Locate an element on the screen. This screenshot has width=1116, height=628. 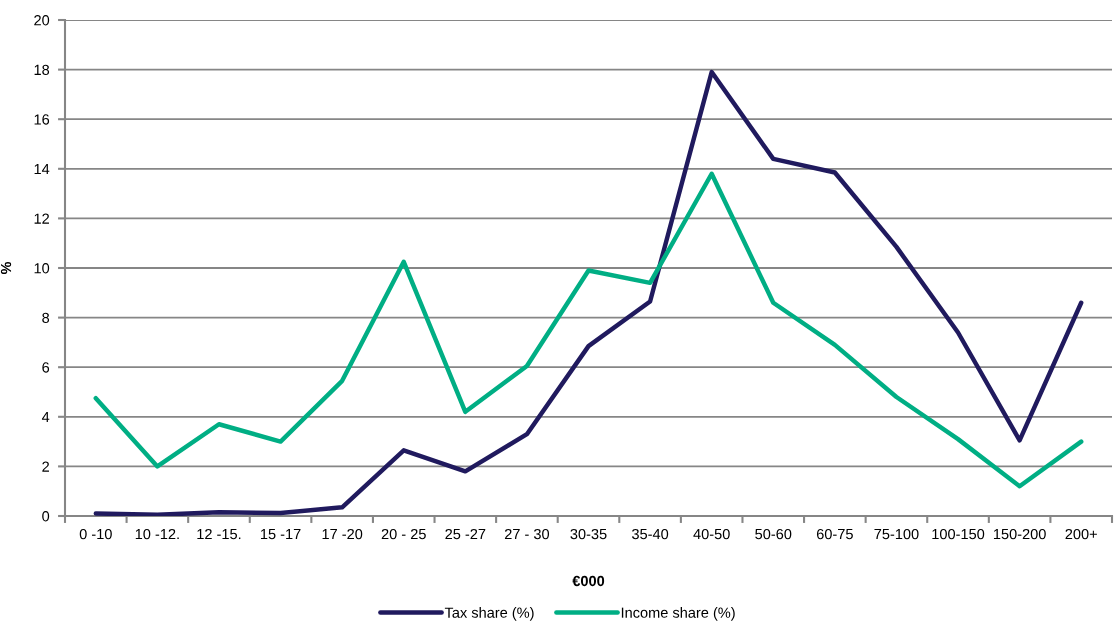
y-tick-label: 2 is located at coordinates (45, 466).